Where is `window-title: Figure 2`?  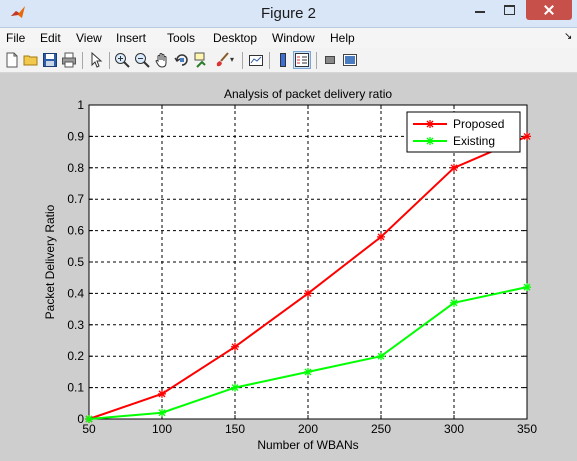
window-title: Figure 2 is located at coordinates (288, 13).